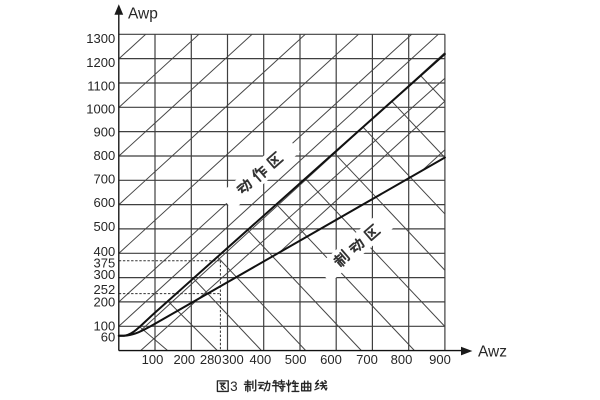 The height and width of the screenshot is (400, 600). Describe the element at coordinates (211, 359) in the screenshot. I see `svg-text: 280` at that location.